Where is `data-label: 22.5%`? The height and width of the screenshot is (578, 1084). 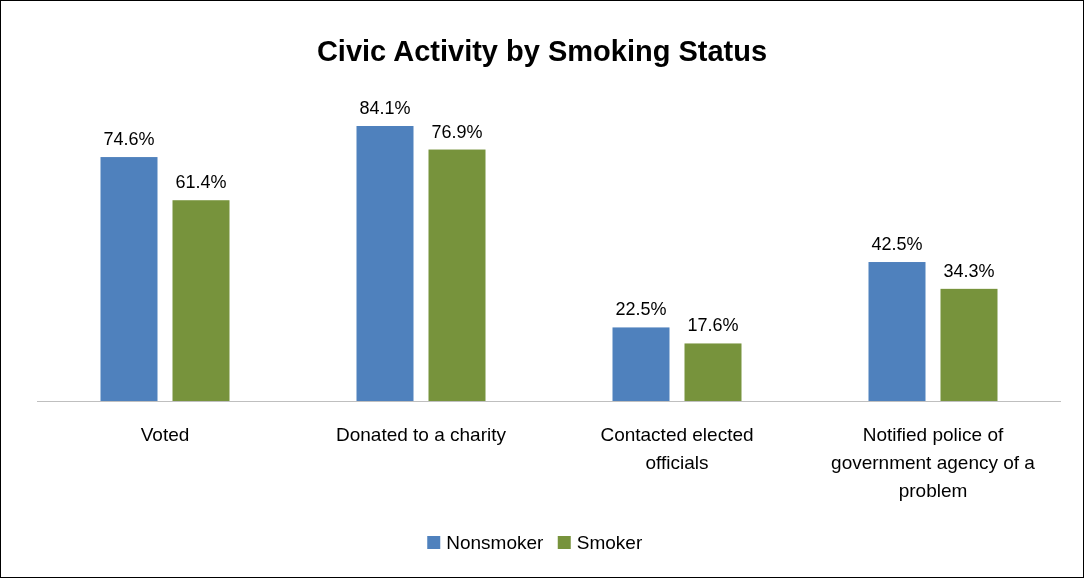 data-label: 22.5% is located at coordinates (641, 309).